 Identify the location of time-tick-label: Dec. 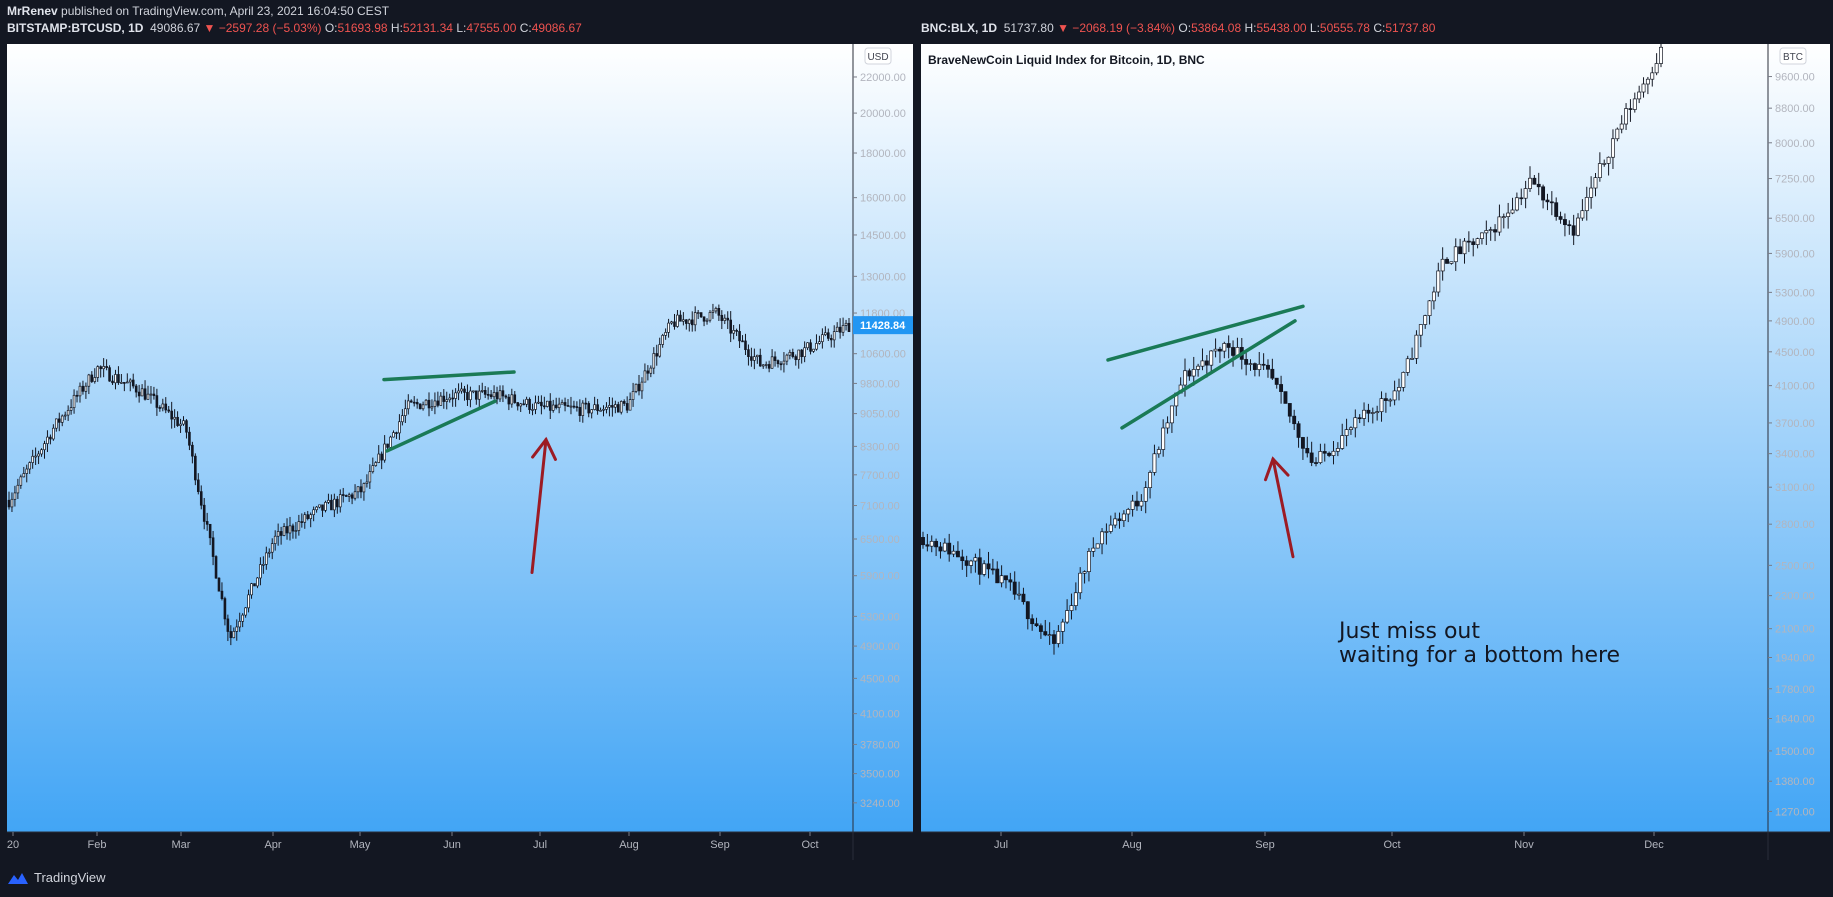
(1654, 845).